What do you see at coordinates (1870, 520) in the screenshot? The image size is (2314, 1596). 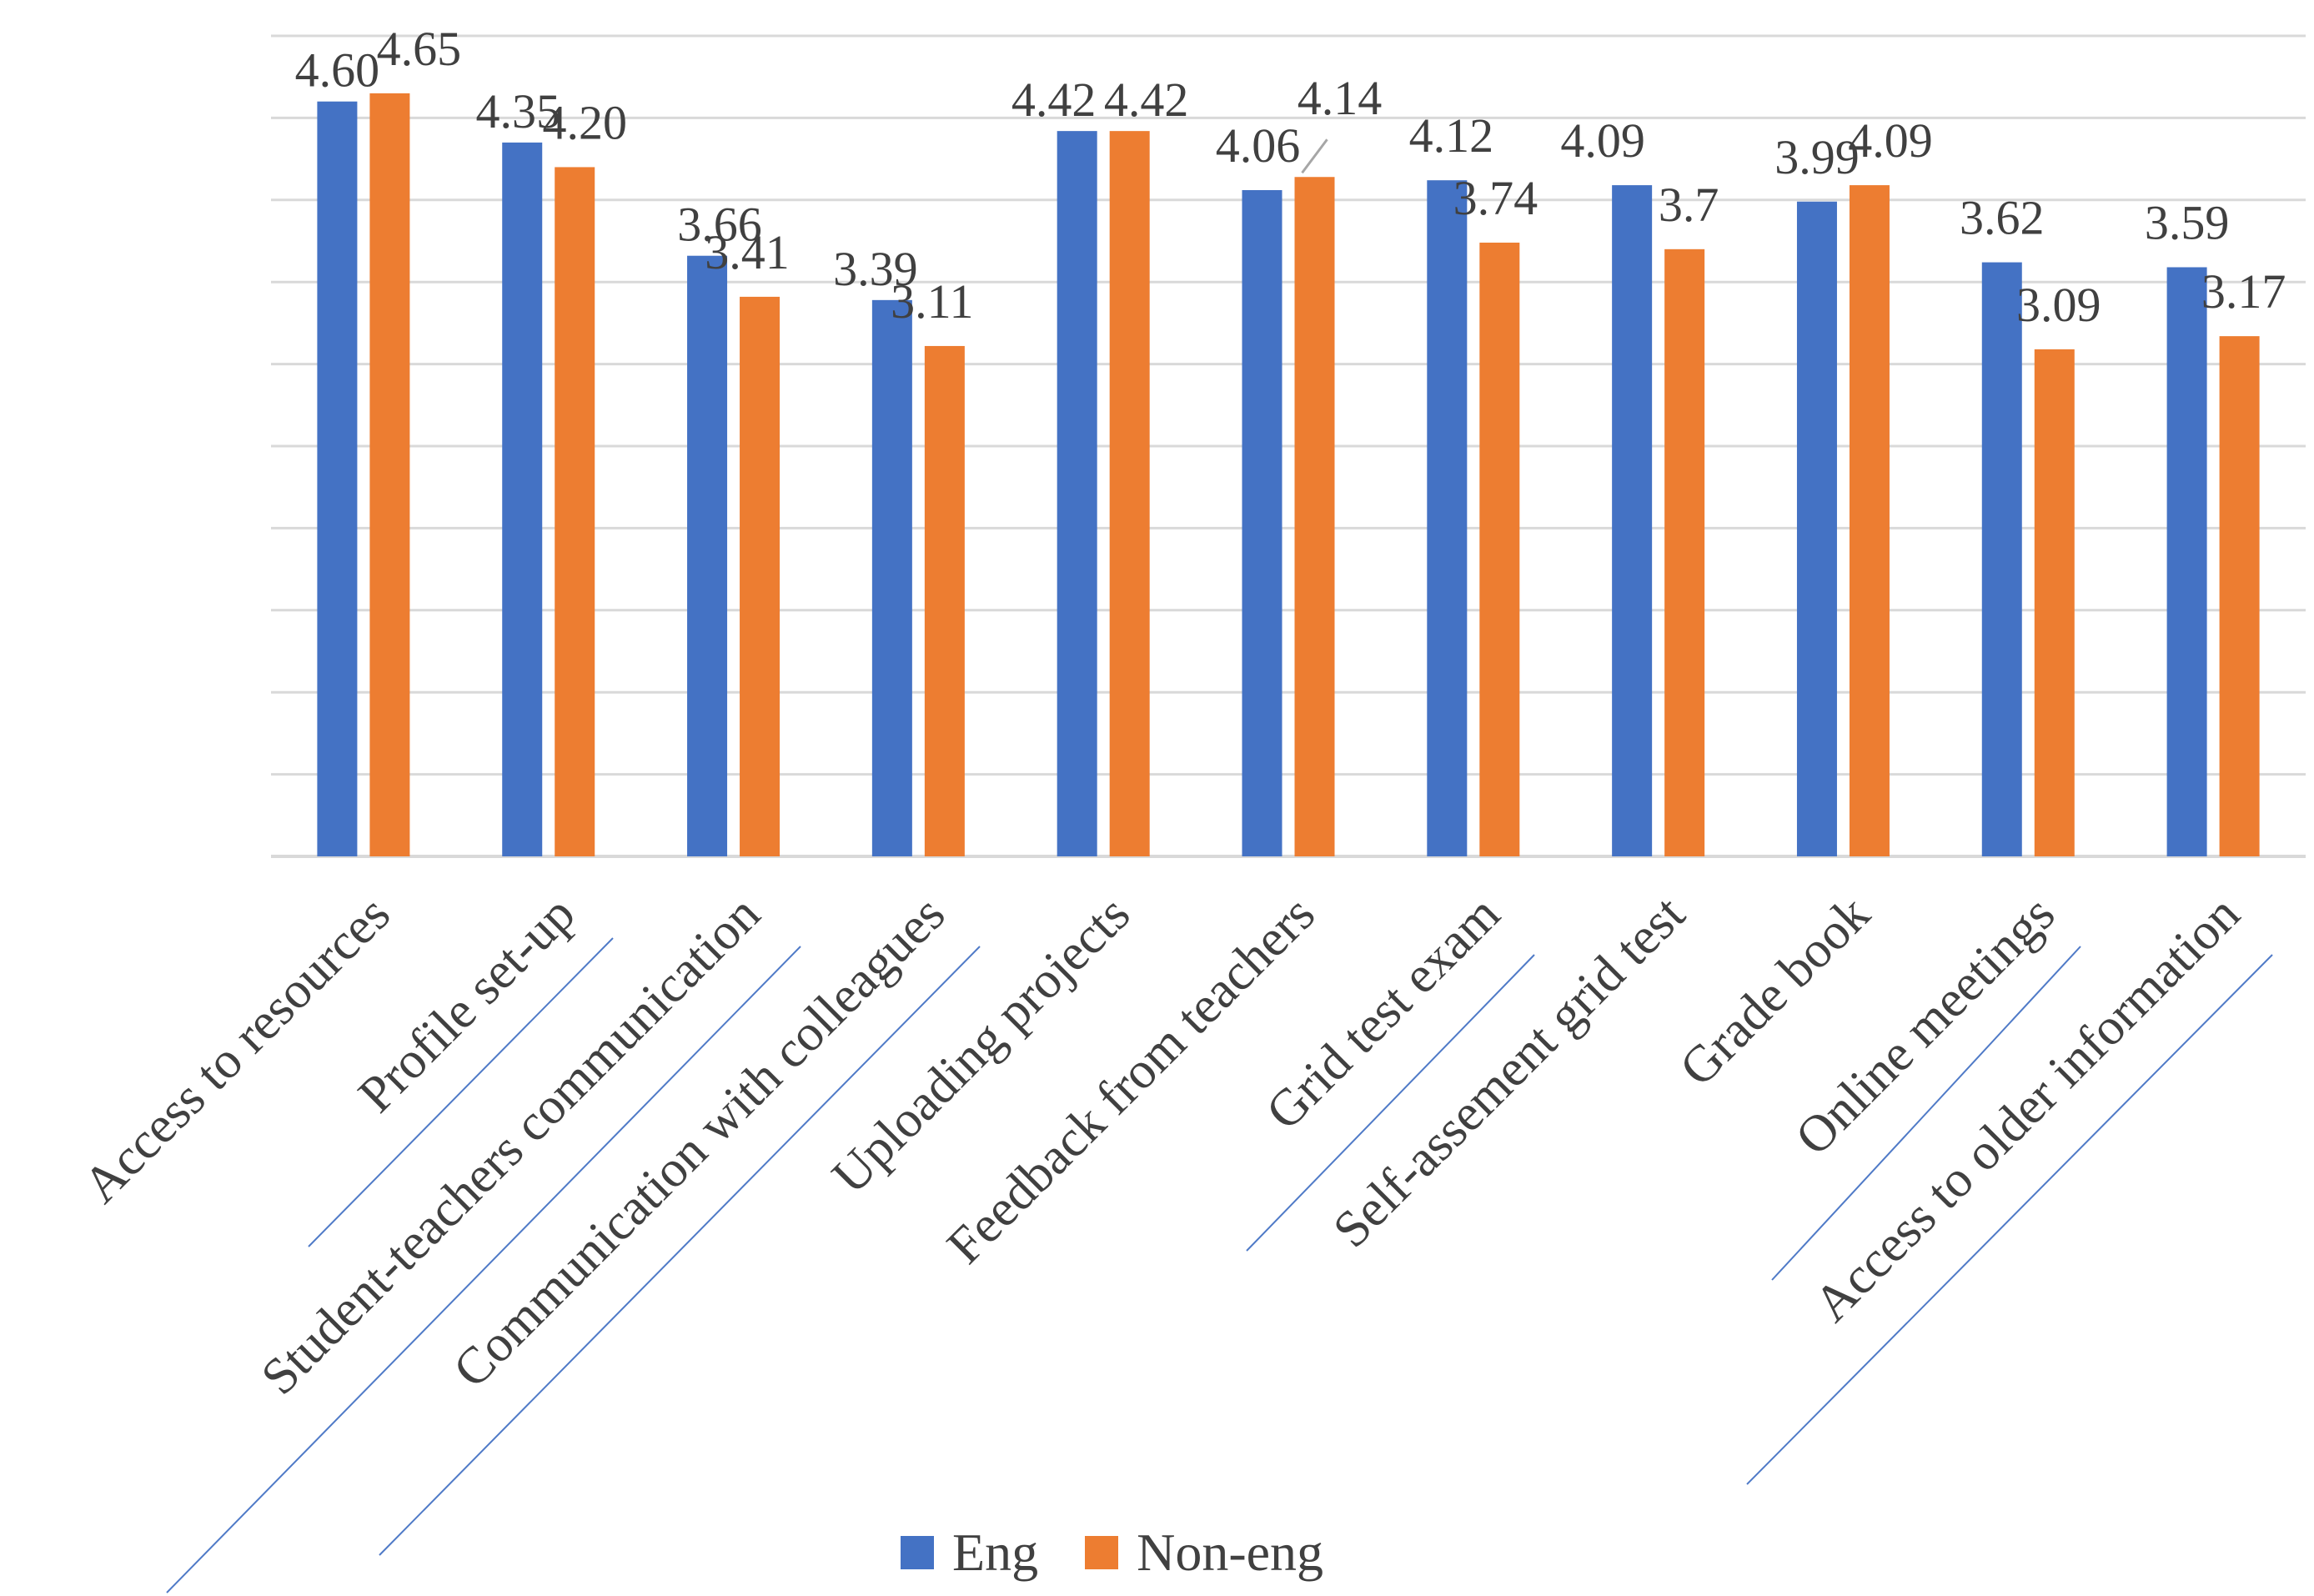 I see `bar-non-eng-grade-book` at bounding box center [1870, 520].